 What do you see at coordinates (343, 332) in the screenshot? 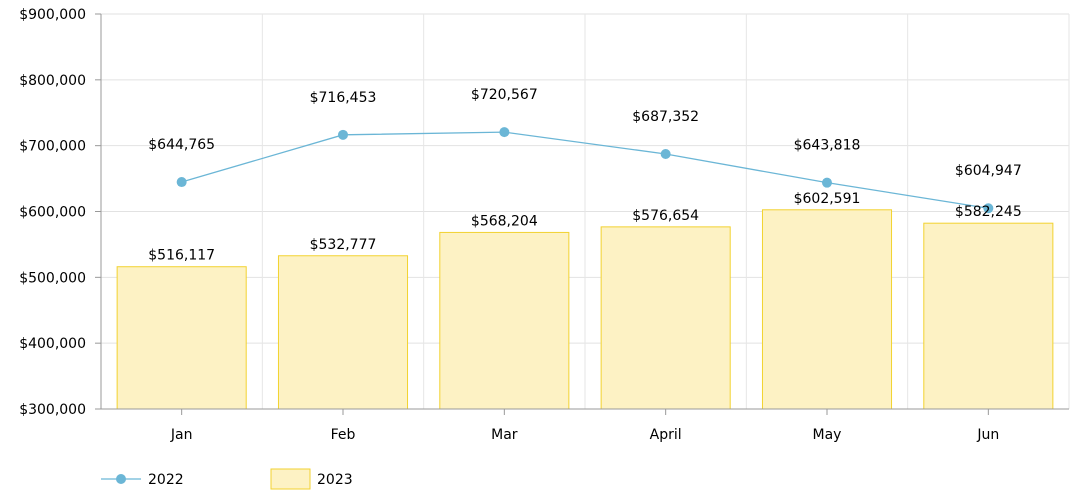
I see `bar-feb` at bounding box center [343, 332].